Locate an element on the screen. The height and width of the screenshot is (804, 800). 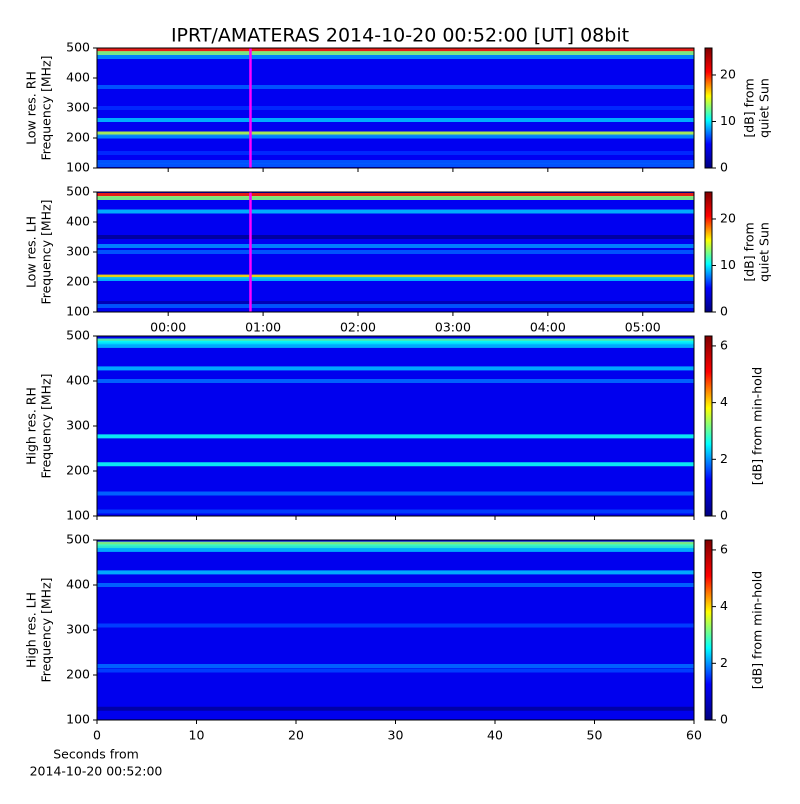
x-tick-label: 01:00 is located at coordinates (263, 327).